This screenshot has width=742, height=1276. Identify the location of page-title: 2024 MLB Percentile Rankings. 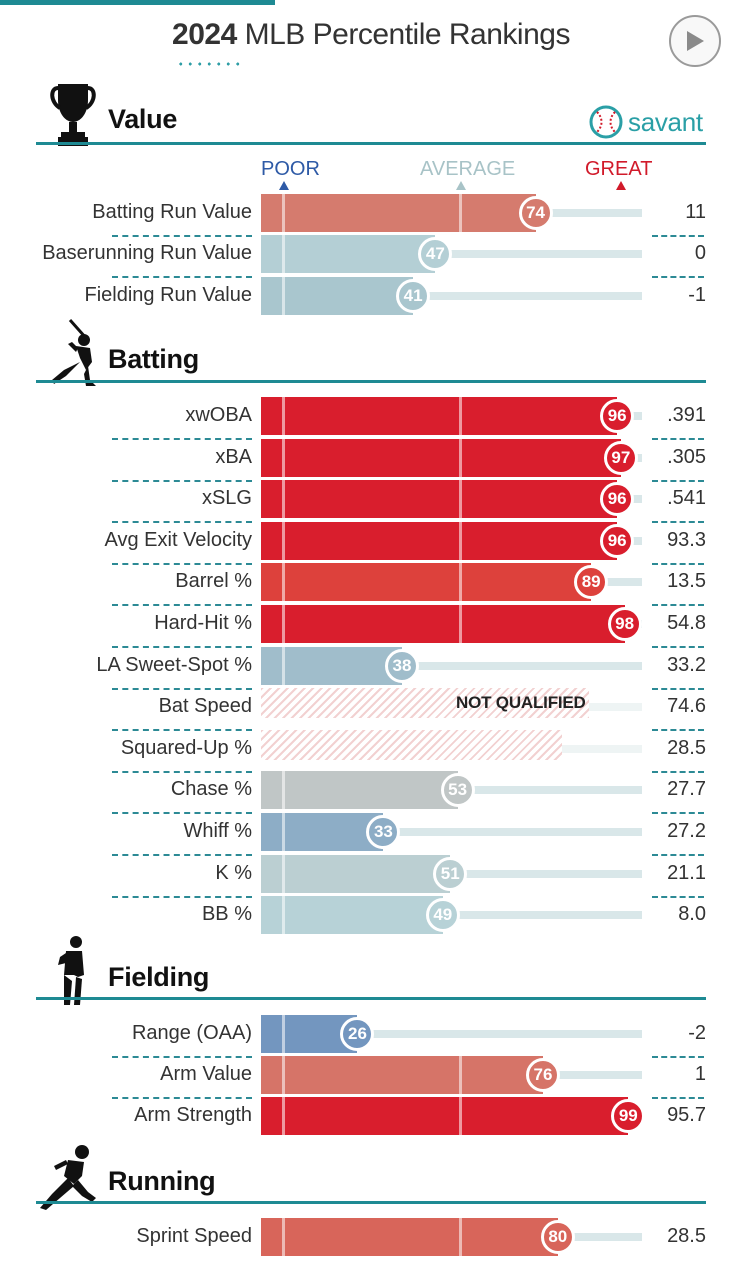
(371, 35).